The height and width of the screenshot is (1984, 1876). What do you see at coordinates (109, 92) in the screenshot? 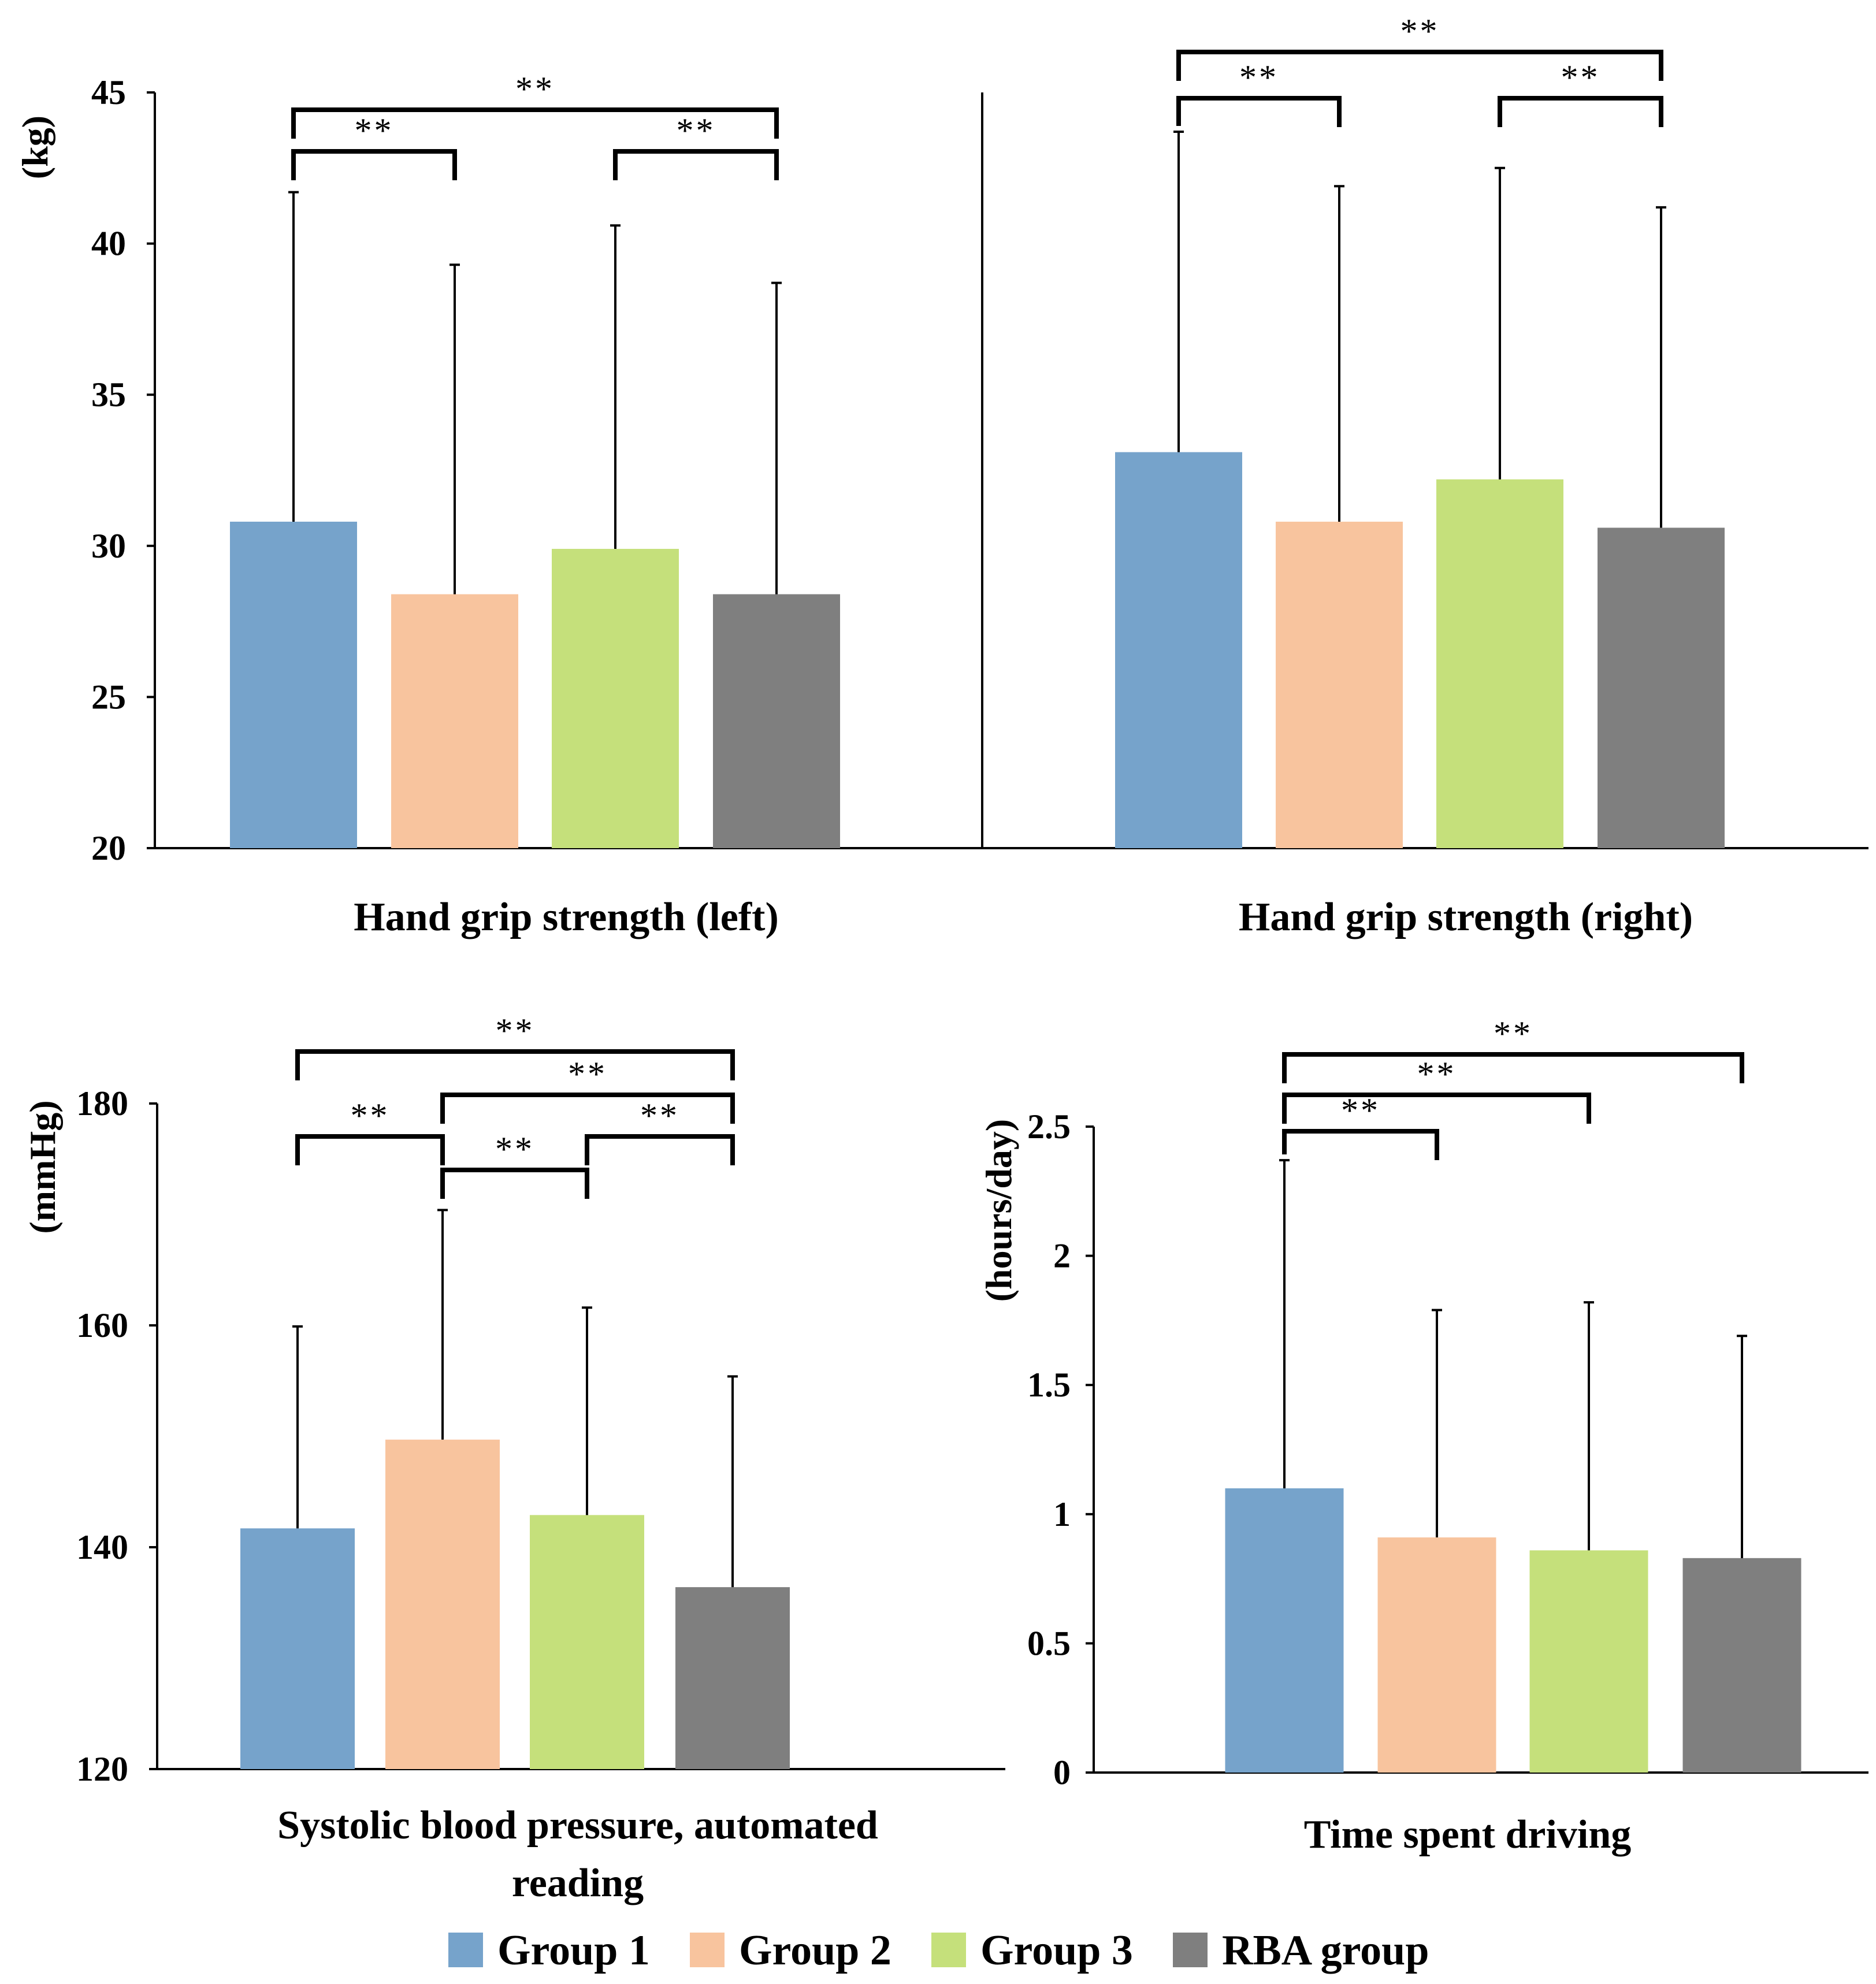
I see `y-tick-label: 45` at bounding box center [109, 92].